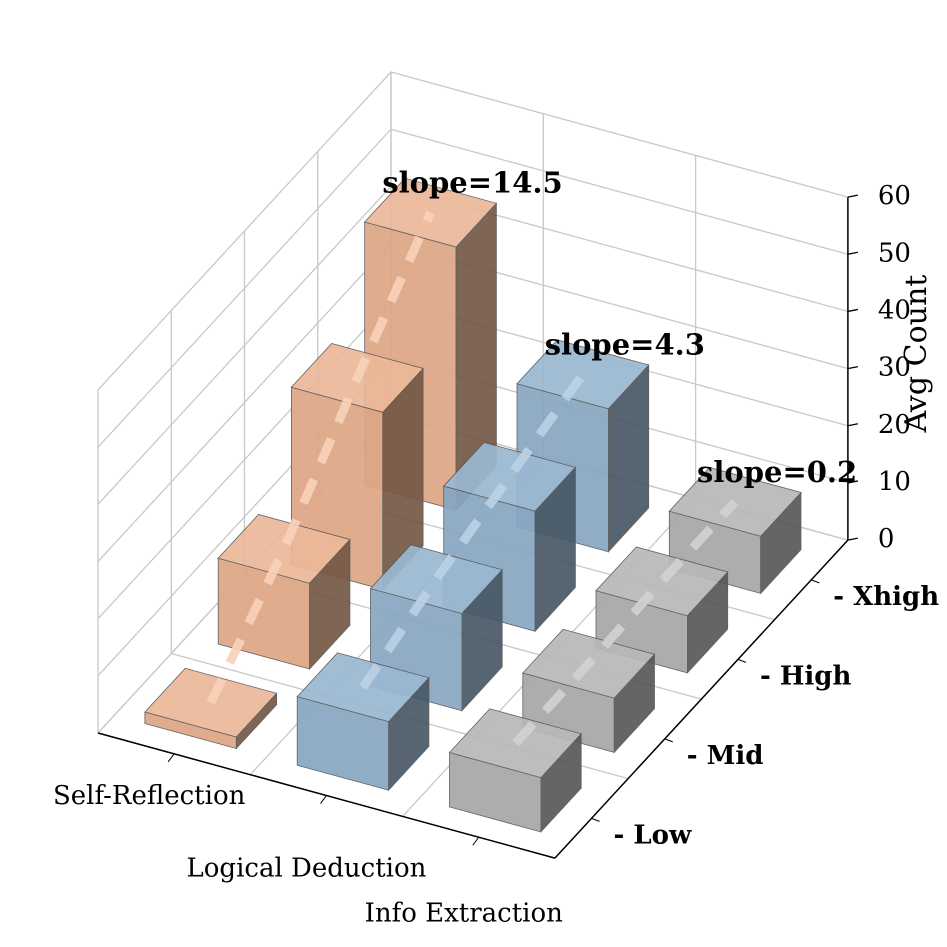  What do you see at coordinates (894, 425) in the screenshot?
I see `z-tick-label: 20` at bounding box center [894, 425].